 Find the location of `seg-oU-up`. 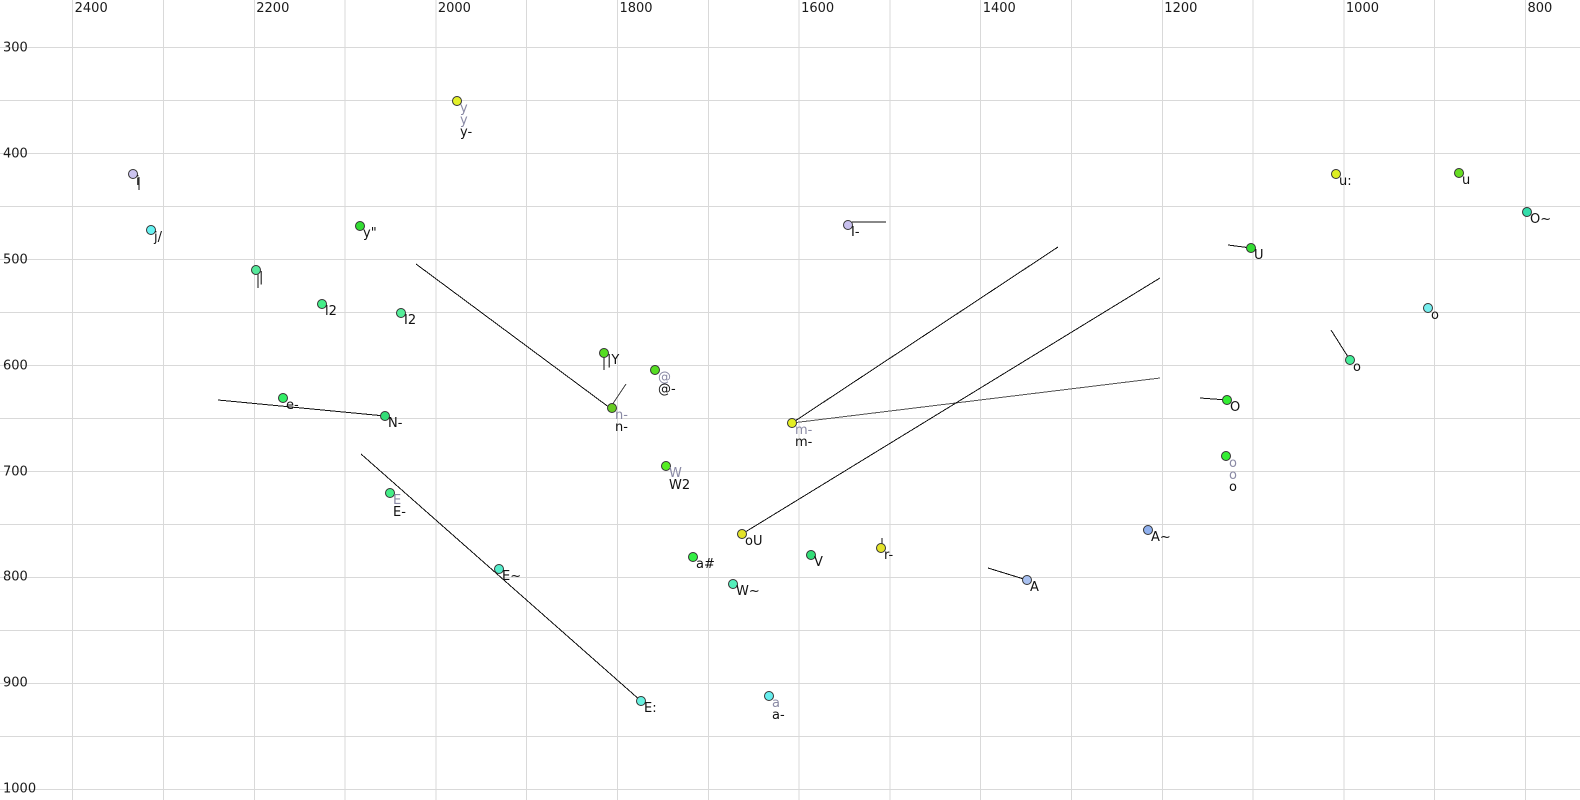

seg-oU-up is located at coordinates (951, 406).